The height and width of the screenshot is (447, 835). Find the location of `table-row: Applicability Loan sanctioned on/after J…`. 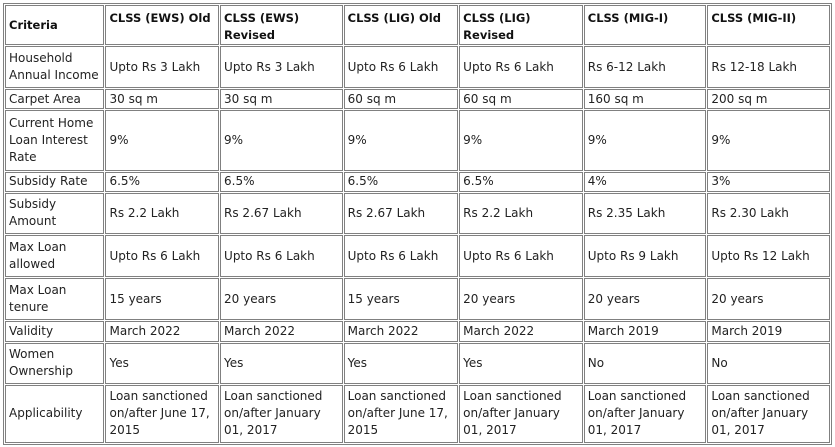

table-row: Applicability Loan sanctioned on/after J… is located at coordinates (417, 413).